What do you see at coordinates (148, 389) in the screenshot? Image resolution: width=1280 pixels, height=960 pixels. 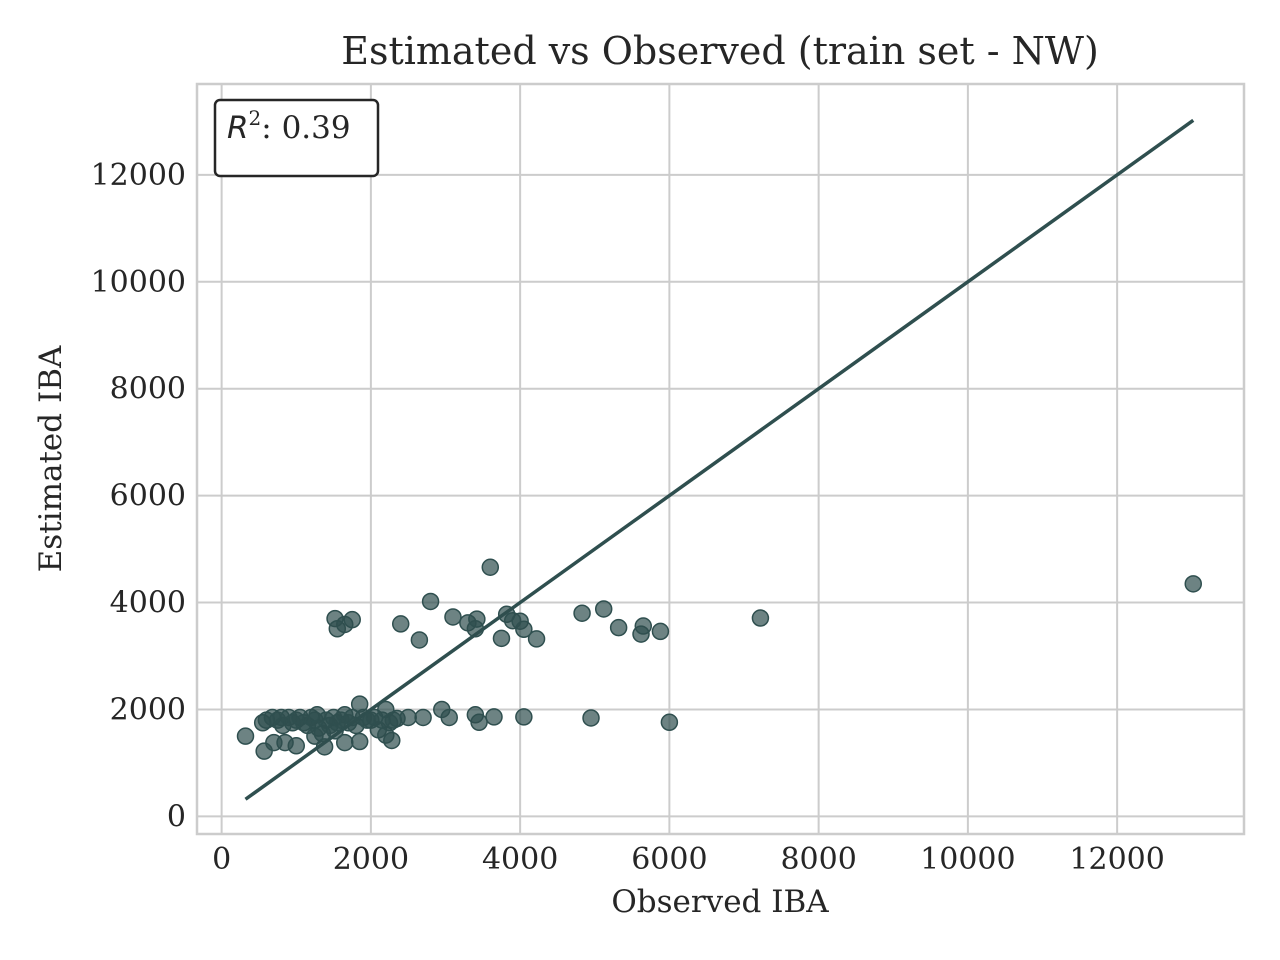 I see `y-tick-label: 8000` at bounding box center [148, 389].